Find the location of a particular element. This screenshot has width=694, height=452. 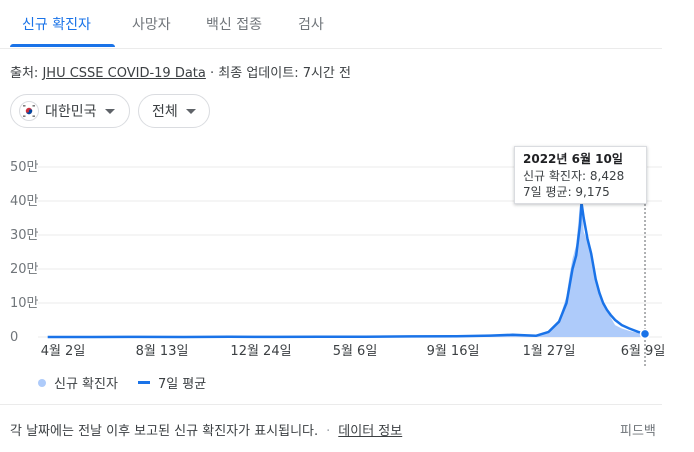

legend-average: 7일 평균 is located at coordinates (182, 384).